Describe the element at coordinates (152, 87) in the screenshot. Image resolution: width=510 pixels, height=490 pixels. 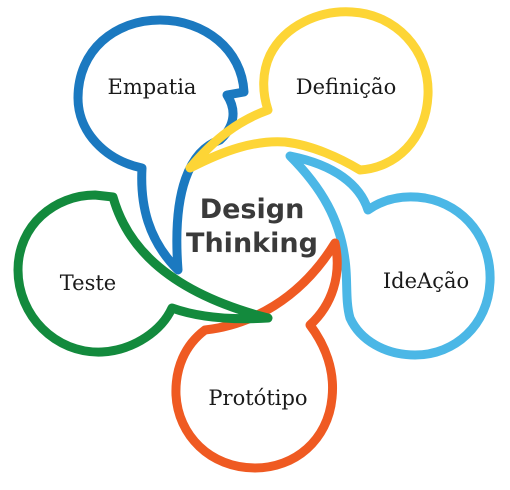
I see `label-empatia: Empatia` at that location.